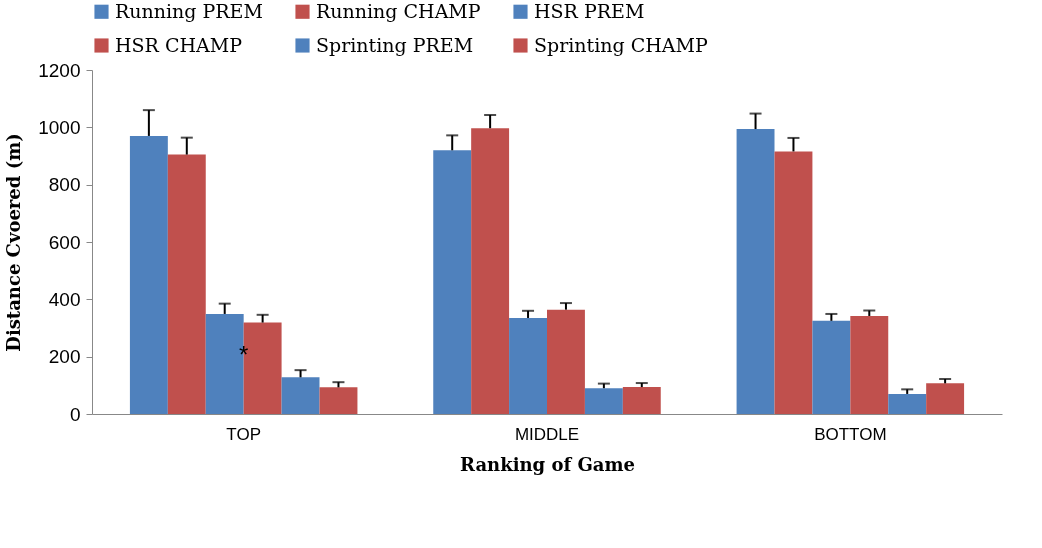 The image size is (1042, 548). I want to click on legend-label: Running CHAMP, so click(398, 11).